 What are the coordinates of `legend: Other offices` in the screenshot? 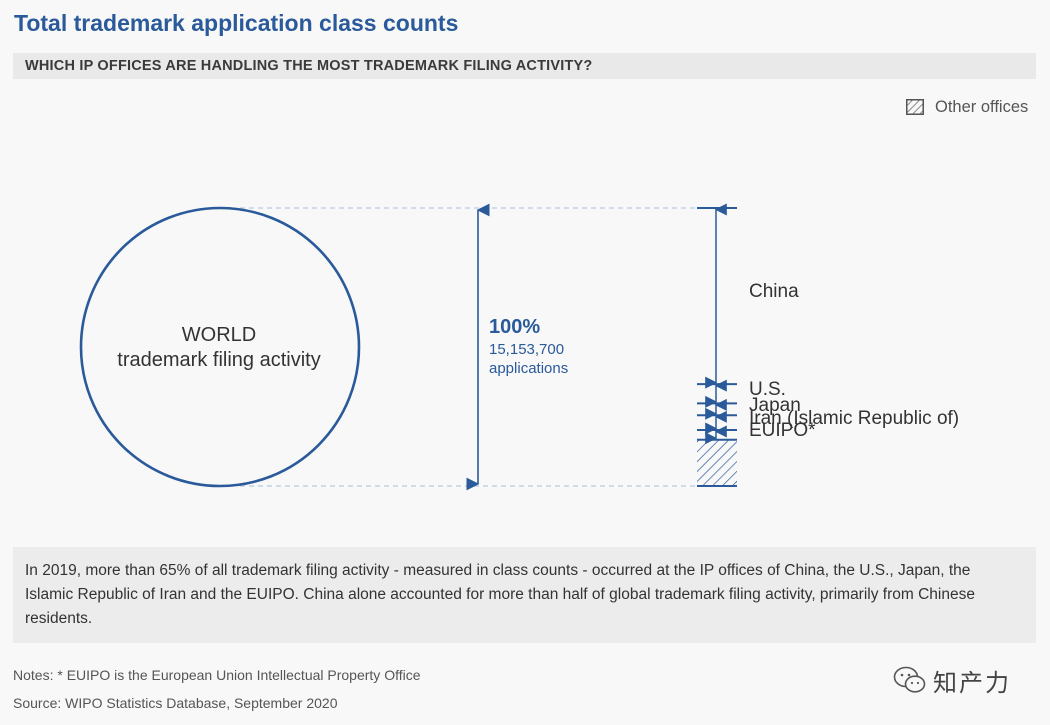 It's located at (967, 107).